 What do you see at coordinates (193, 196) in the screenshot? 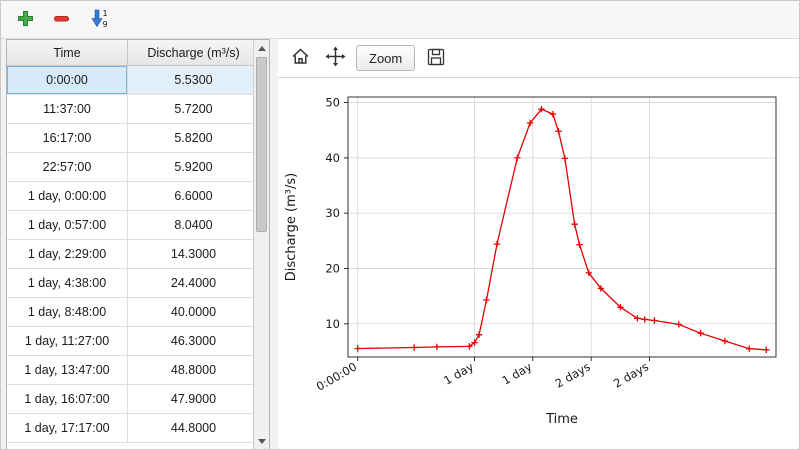
I see `discharge-cell: 6.6000` at bounding box center [193, 196].